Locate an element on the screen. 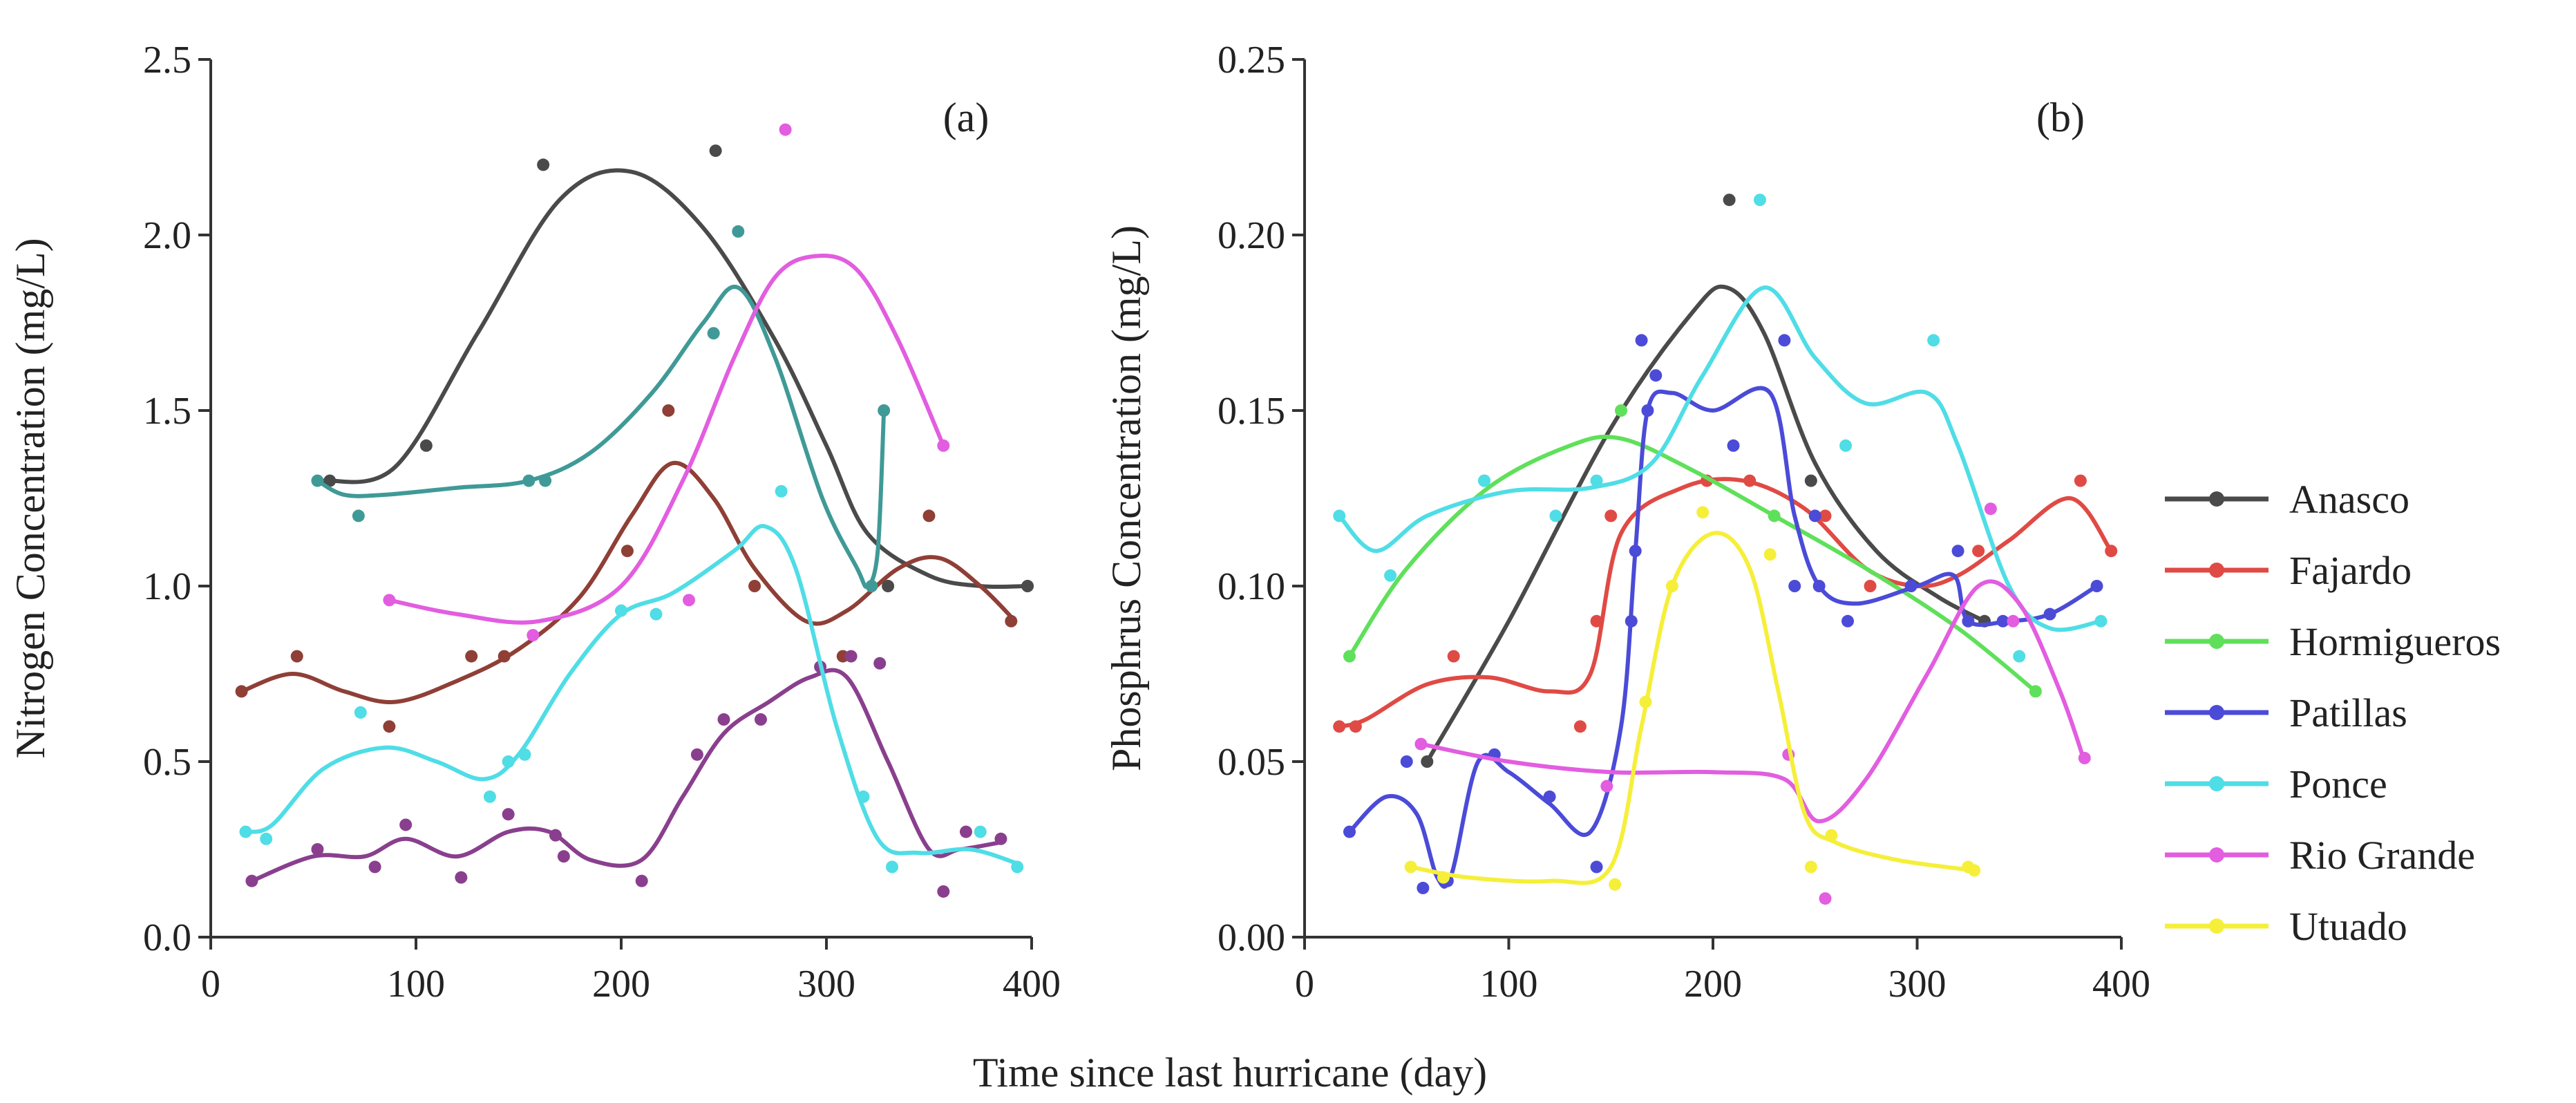 The image size is (2576, 1103). series-line-hormigueros-a is located at coordinates (601, 436).